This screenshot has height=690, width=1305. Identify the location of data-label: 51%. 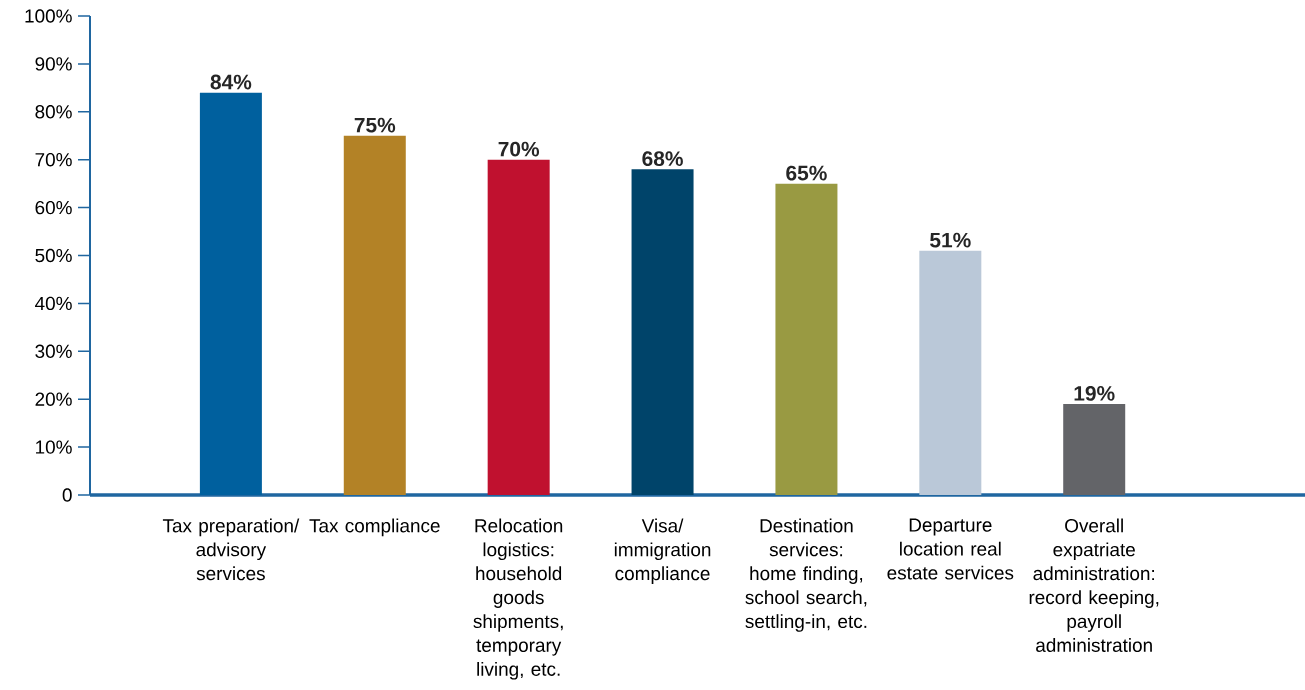
(950, 240).